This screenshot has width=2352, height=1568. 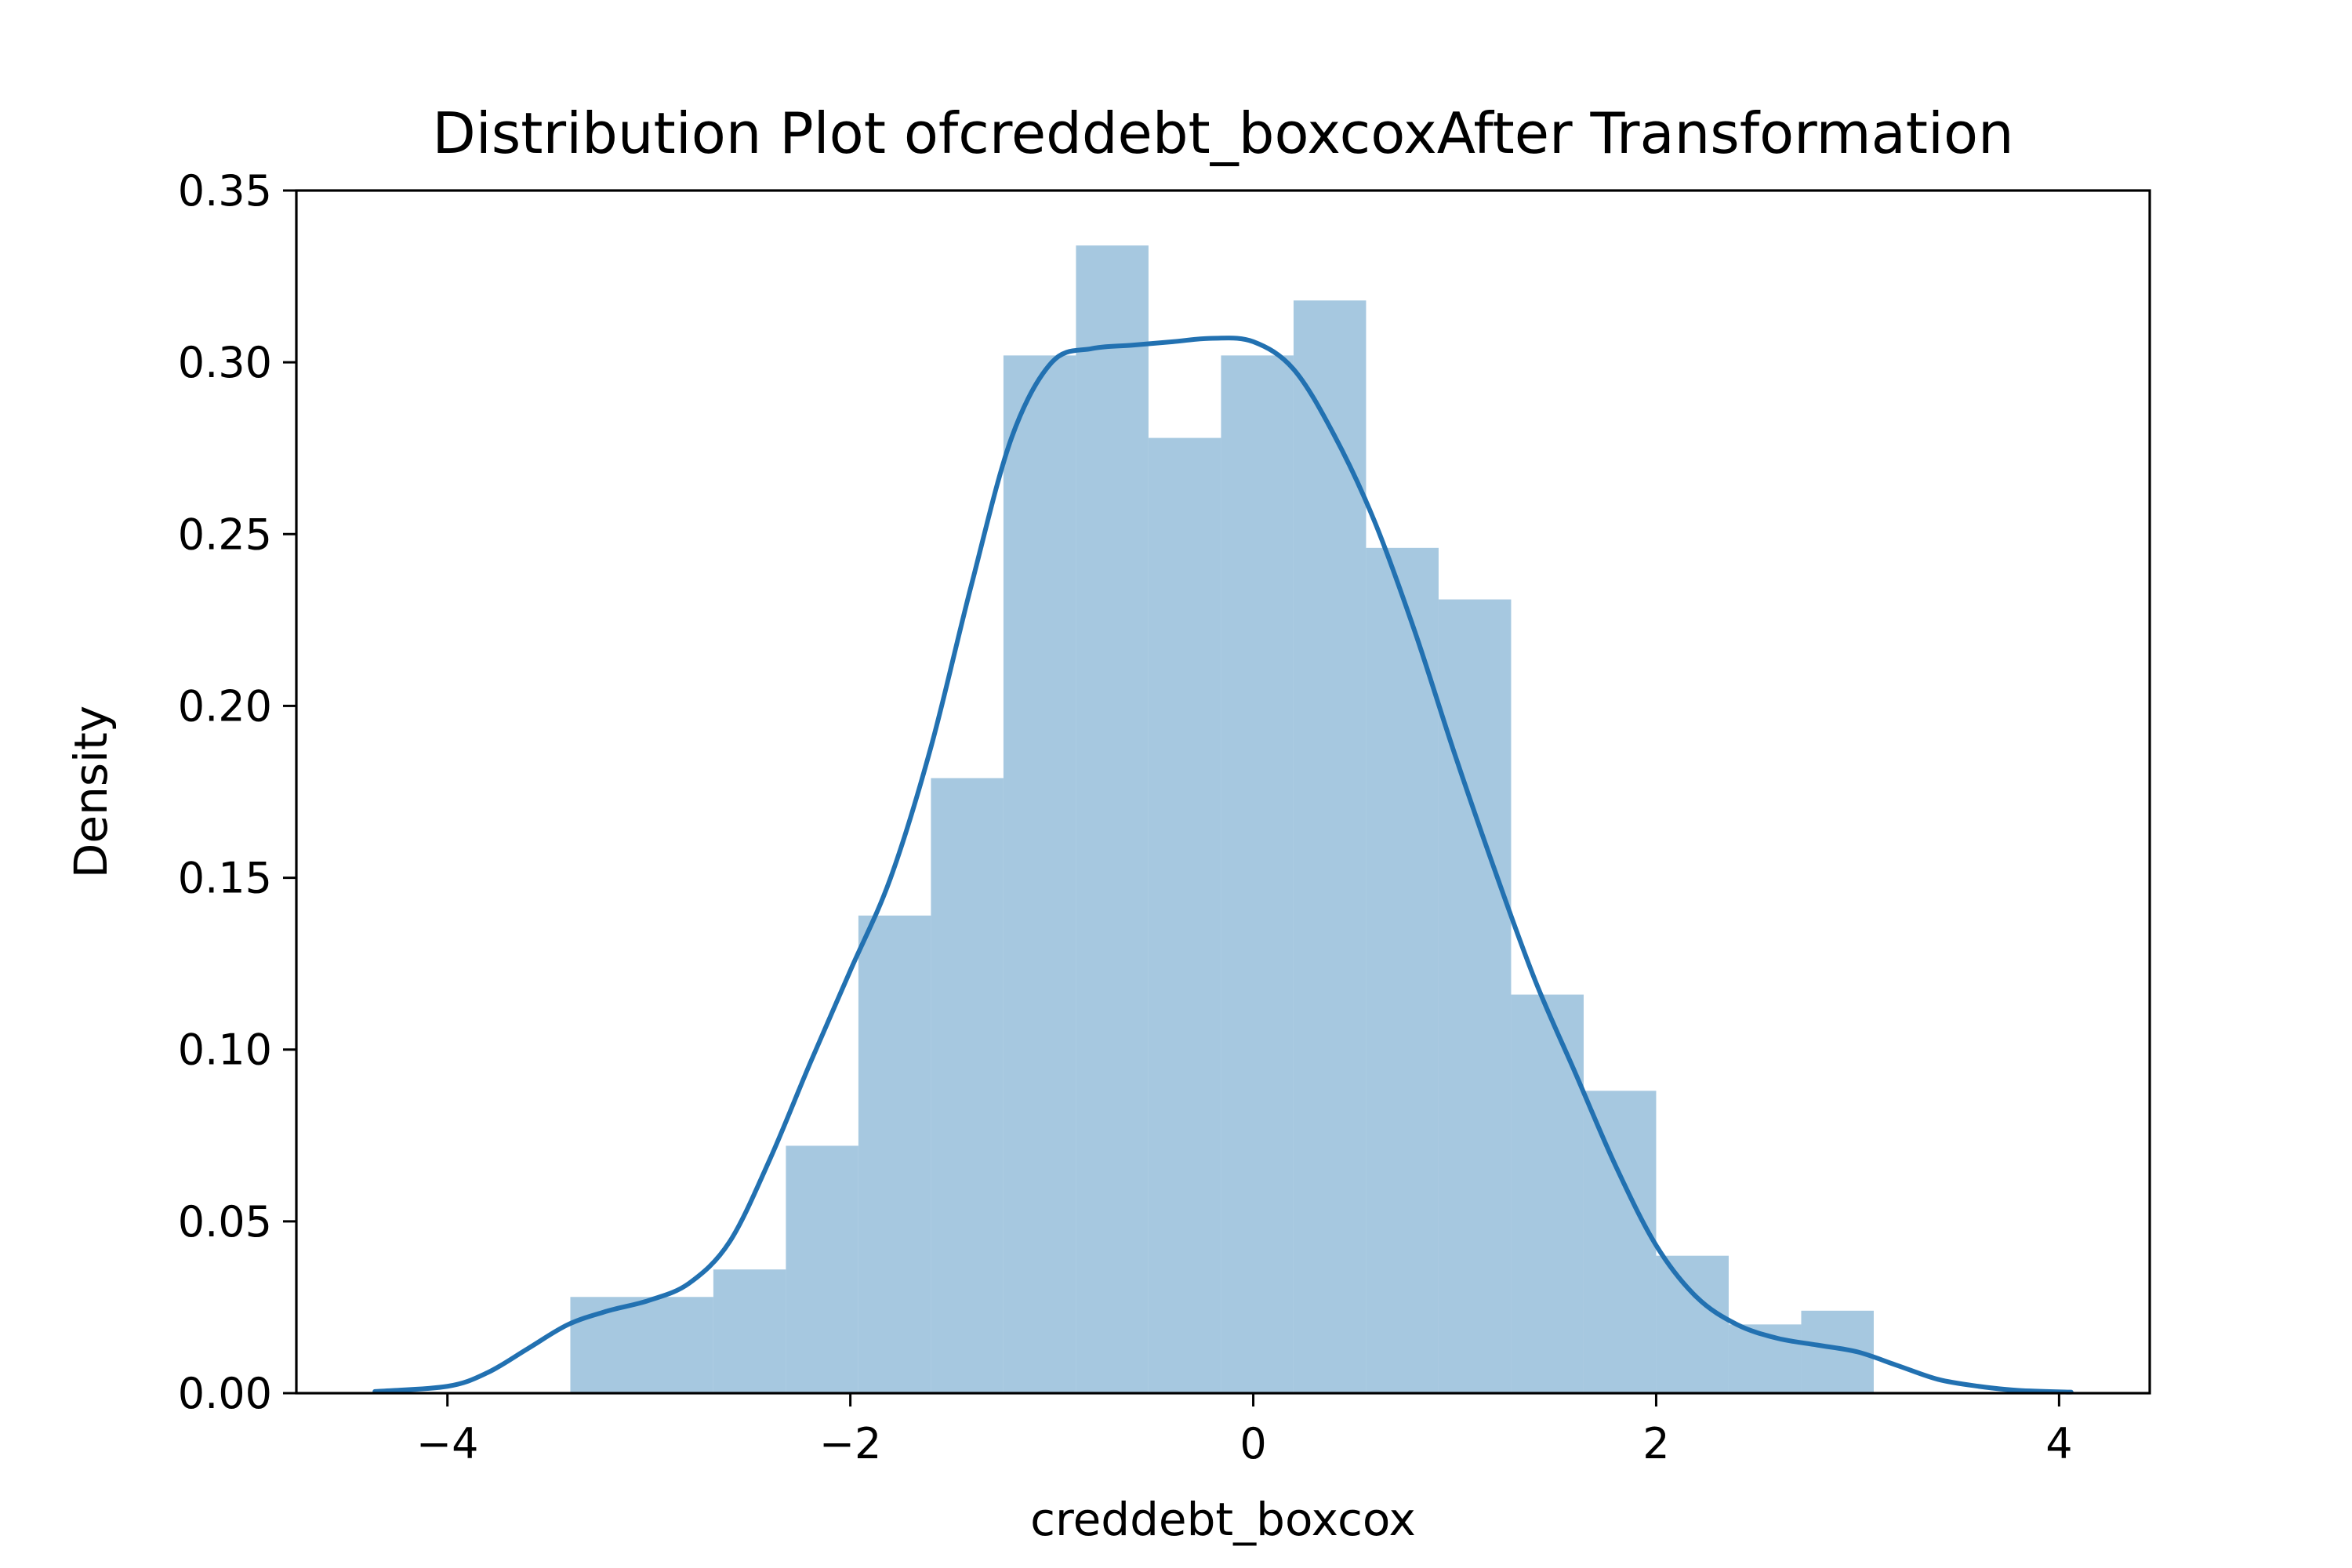 What do you see at coordinates (225, 1222) in the screenshot?
I see `y-tick-label: 0.05` at bounding box center [225, 1222].